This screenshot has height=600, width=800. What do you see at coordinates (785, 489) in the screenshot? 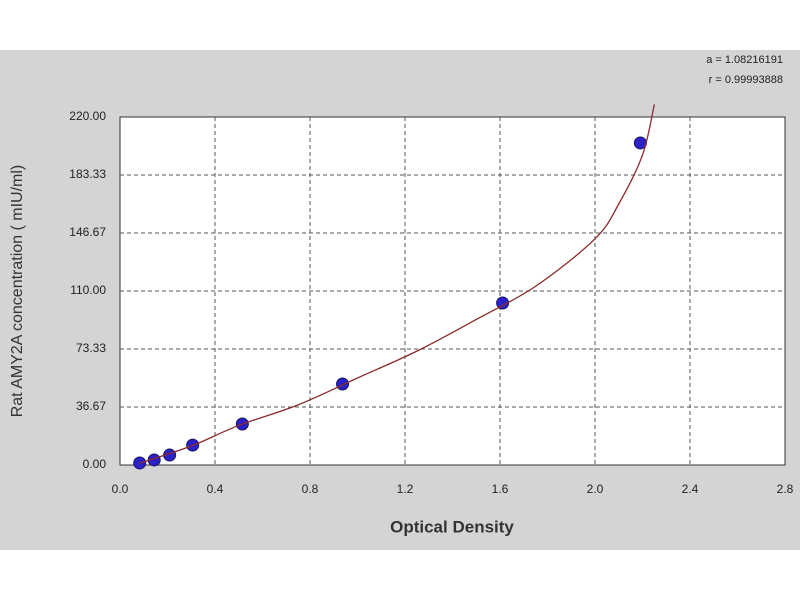
I see `x-tick-label: 2.8` at bounding box center [785, 489].